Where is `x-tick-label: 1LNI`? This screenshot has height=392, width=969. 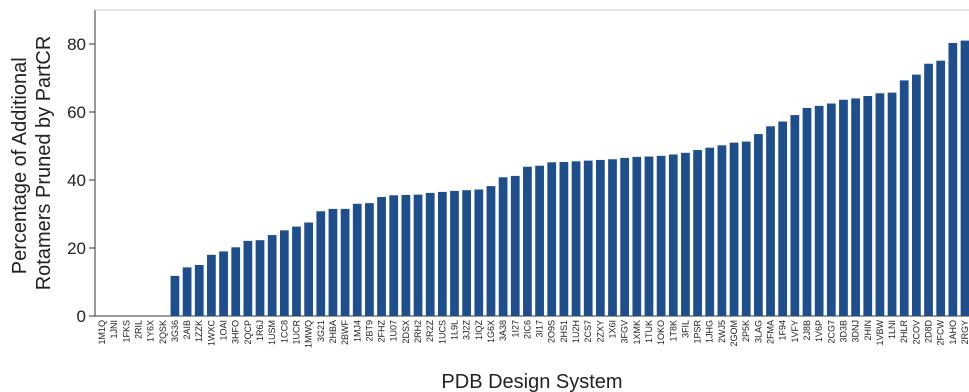 x-tick-label: 1LNI is located at coordinates (892, 329).